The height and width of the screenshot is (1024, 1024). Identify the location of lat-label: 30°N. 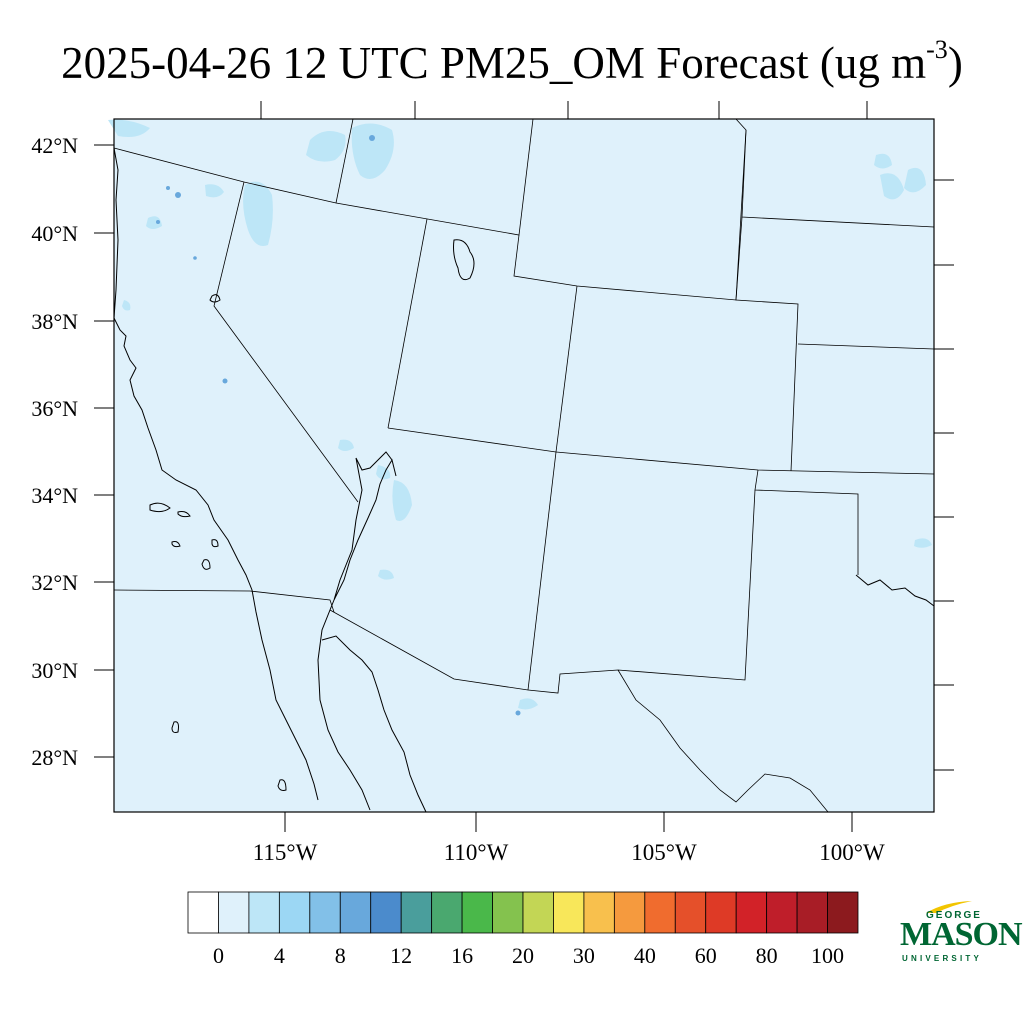
(54, 670).